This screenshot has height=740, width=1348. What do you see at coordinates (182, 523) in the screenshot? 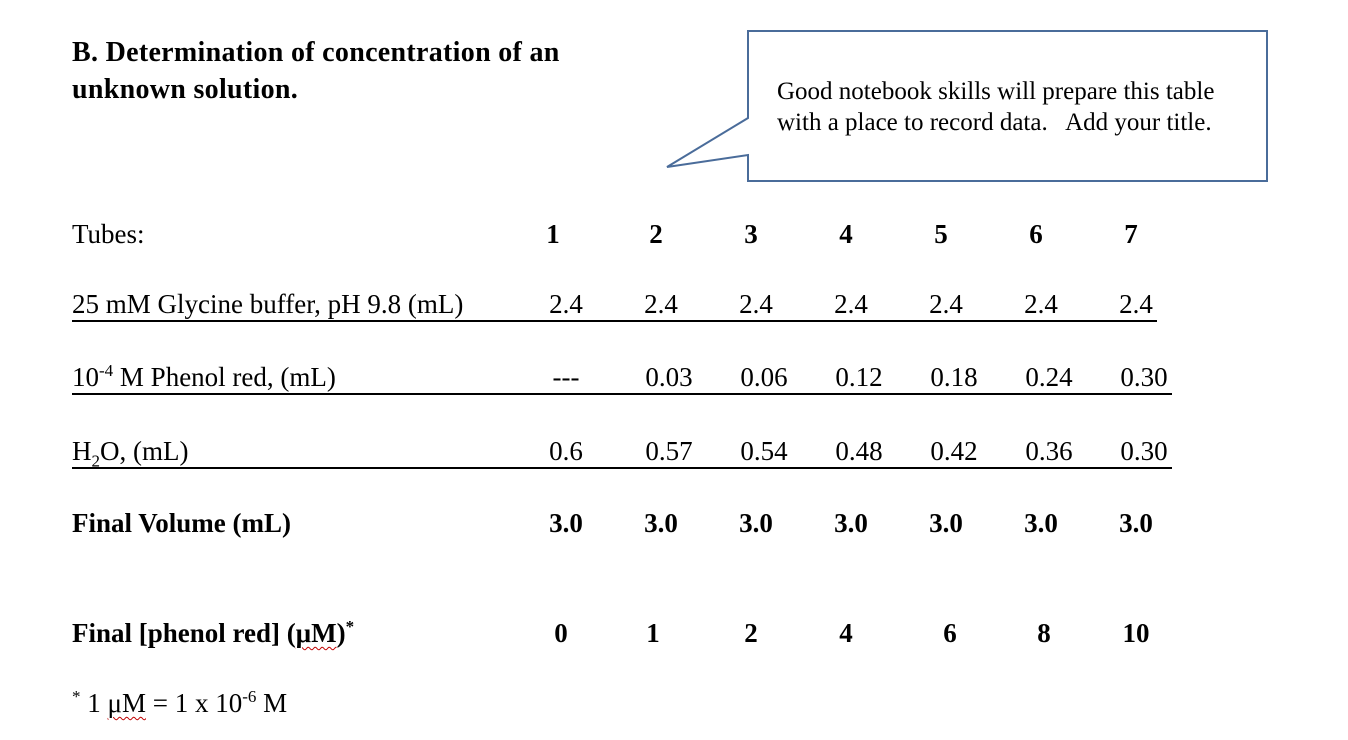
I see `final-volume-label: Final Volume (mL)` at bounding box center [182, 523].